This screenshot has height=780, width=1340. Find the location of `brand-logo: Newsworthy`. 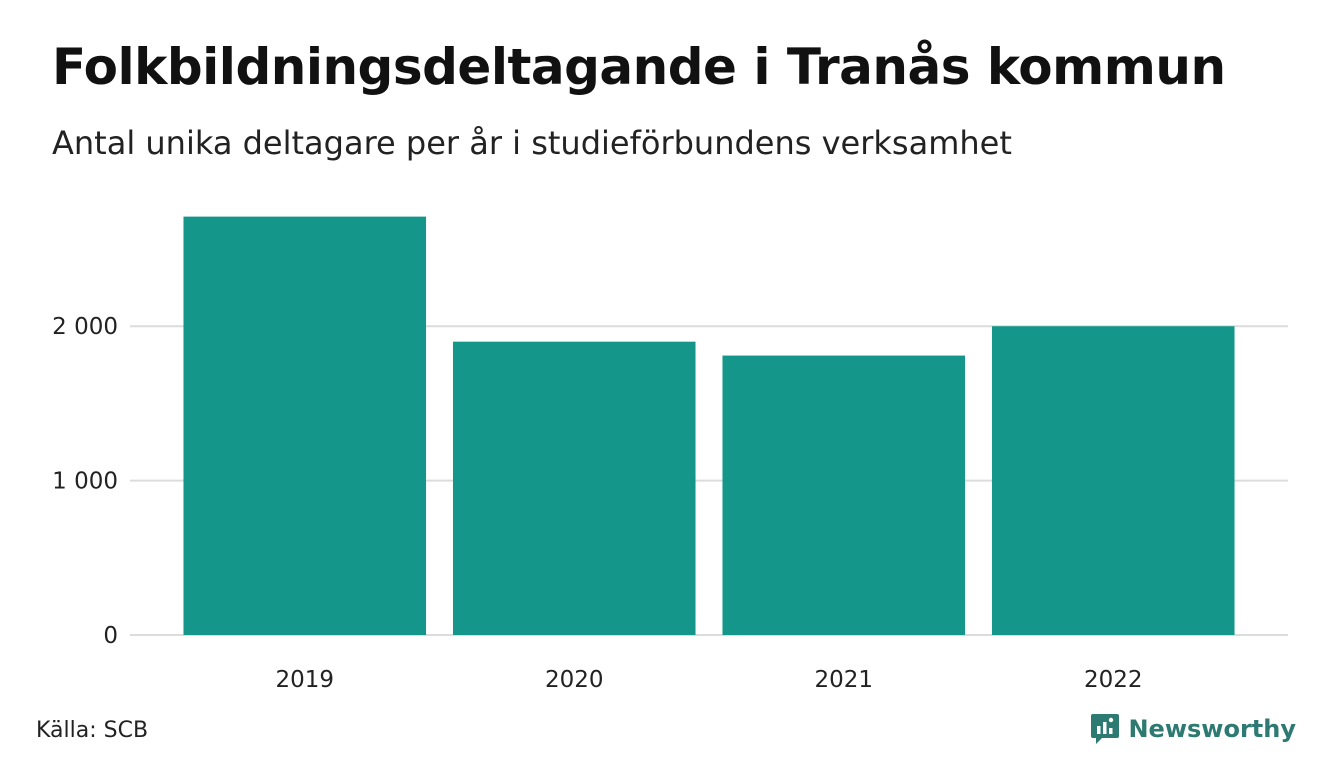

brand-logo: Newsworthy is located at coordinates (1193, 729).